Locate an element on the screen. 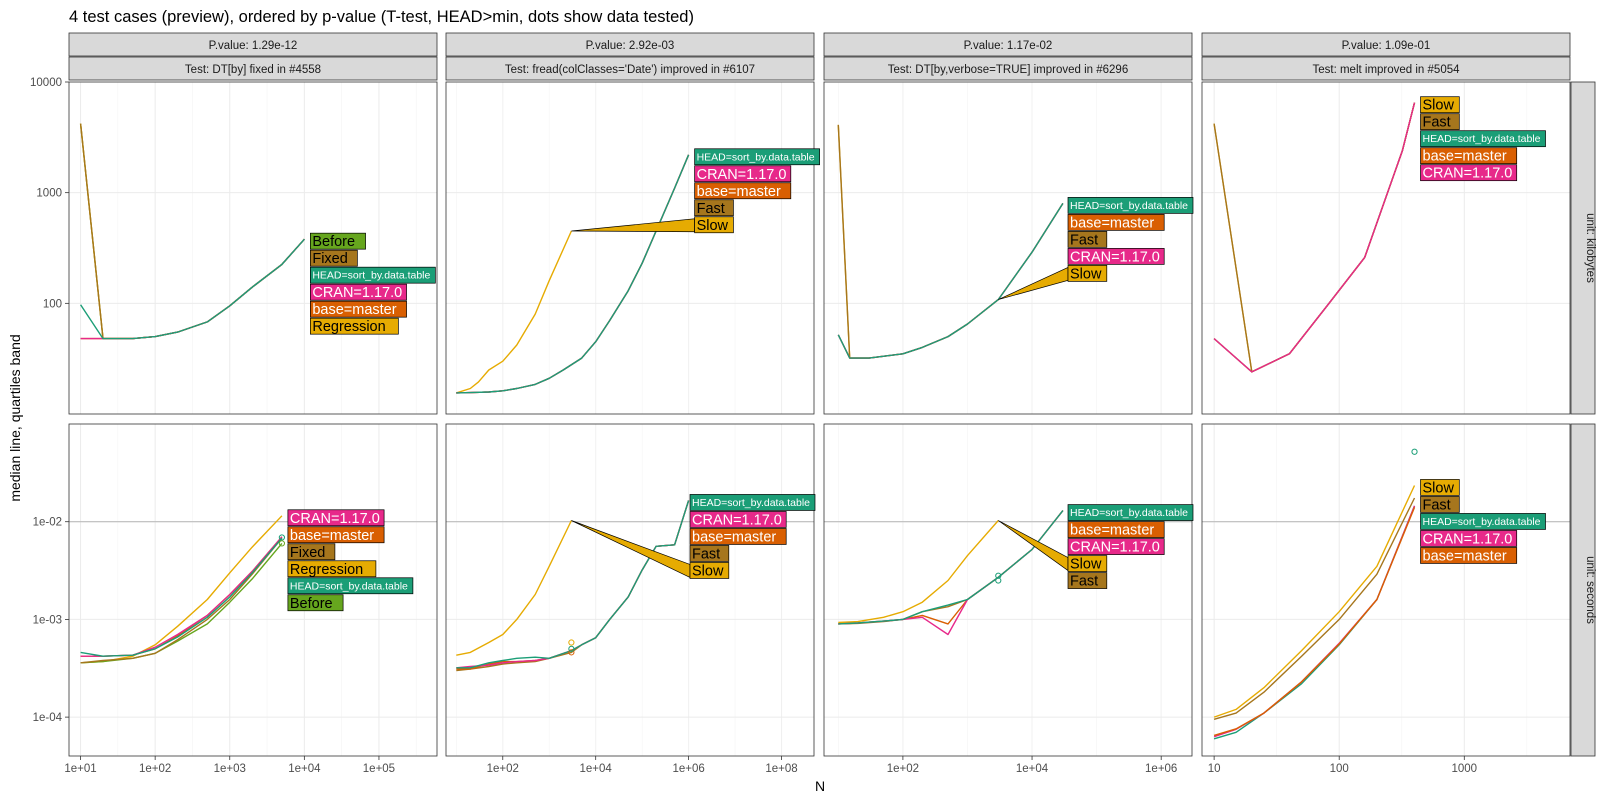 This screenshot has width=1600, height=805. x-tick-label: 1e+02 is located at coordinates (503, 769).